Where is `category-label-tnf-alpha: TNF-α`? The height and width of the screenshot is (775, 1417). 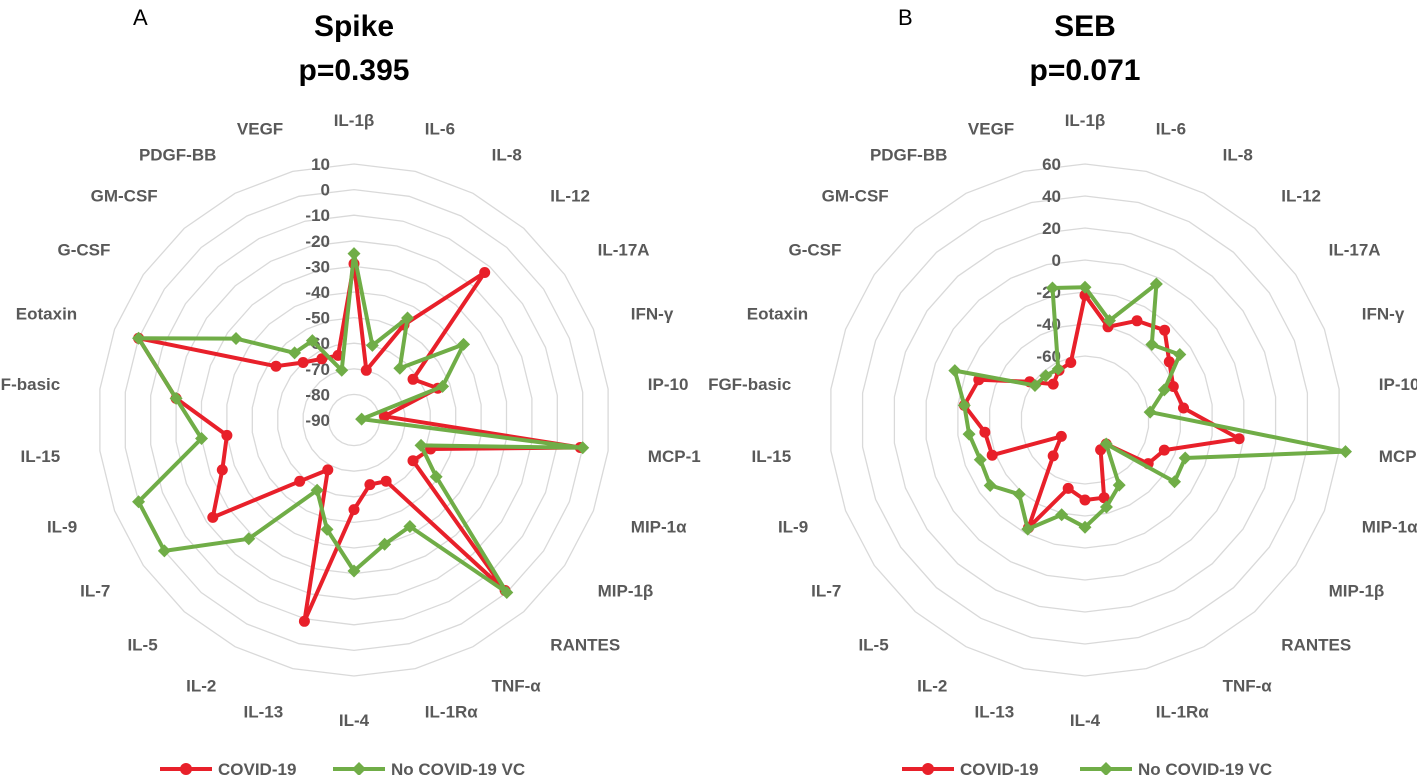
category-label-tnf-alpha: TNF-α is located at coordinates (517, 686).